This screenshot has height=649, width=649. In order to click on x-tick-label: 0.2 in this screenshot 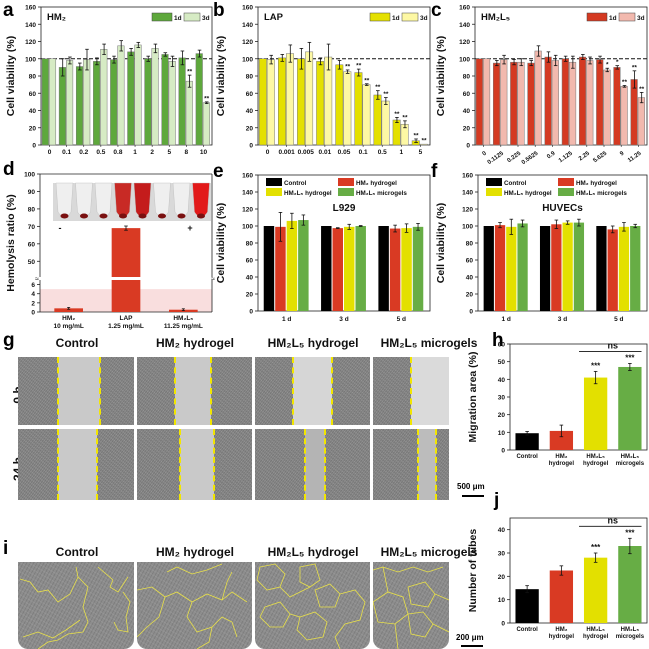, I will do `click(83, 152)`.